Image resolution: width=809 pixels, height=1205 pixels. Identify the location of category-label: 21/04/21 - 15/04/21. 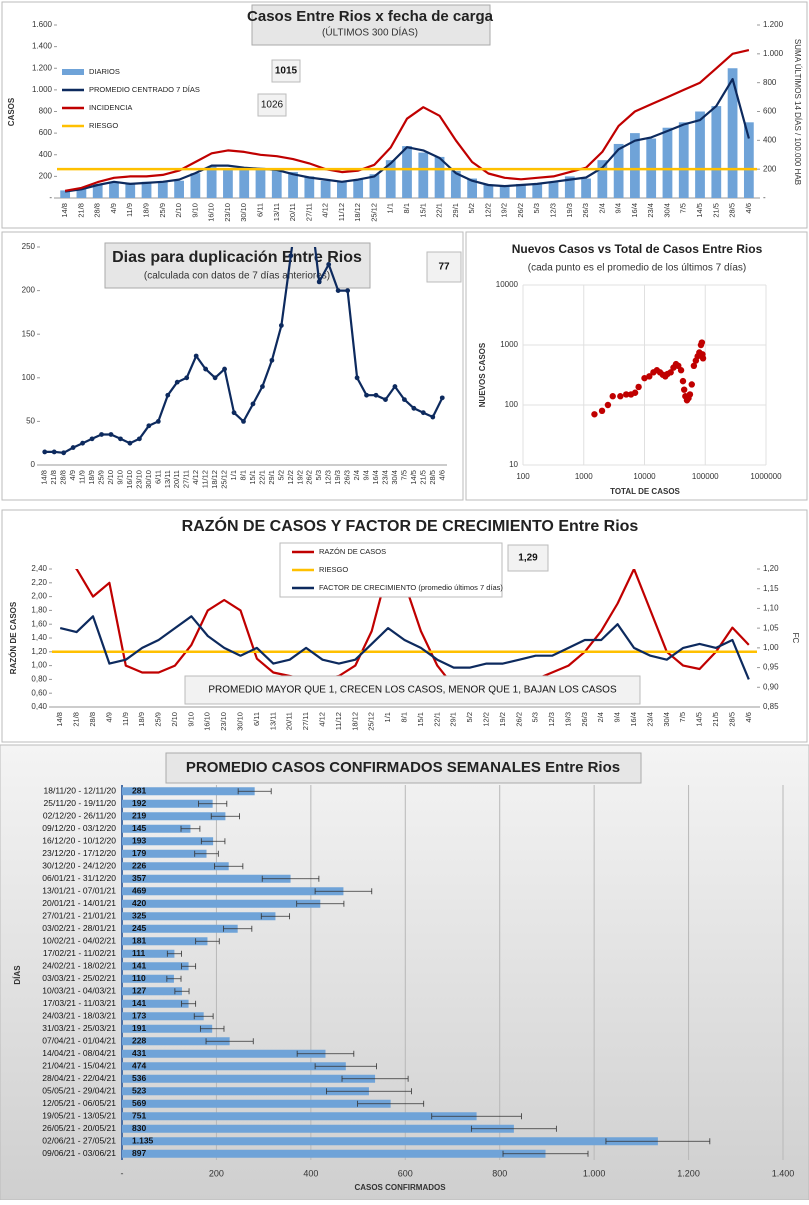
(79, 1066).